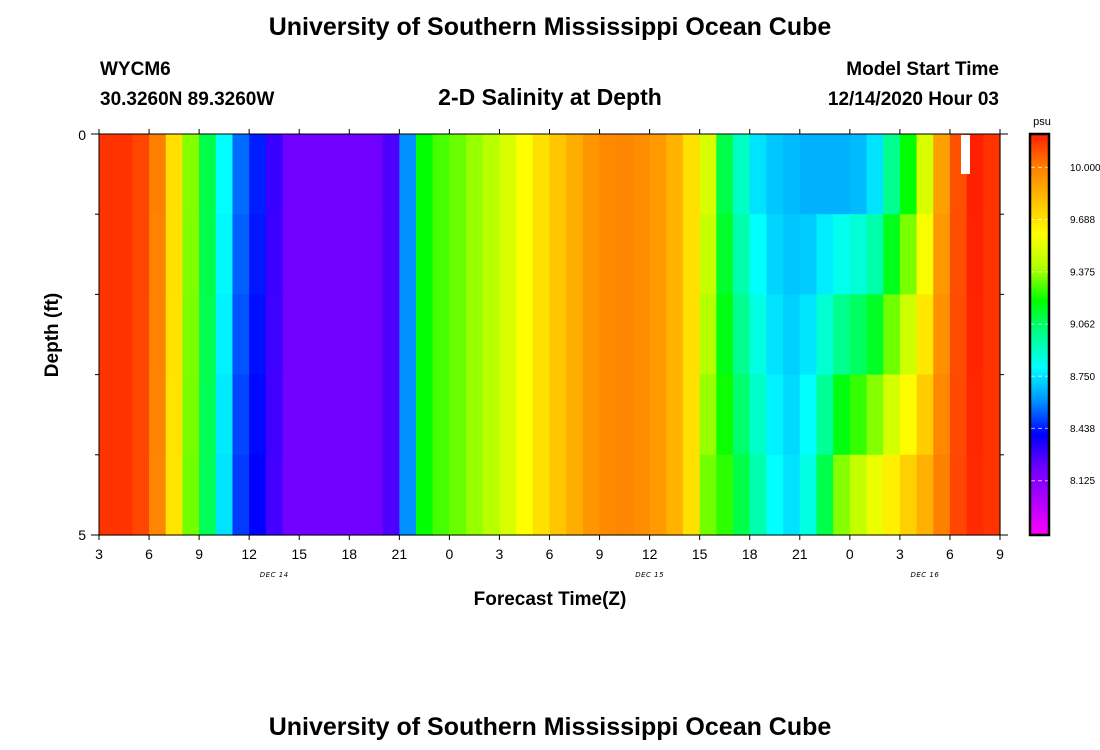 The height and width of the screenshot is (750, 1100). I want to click on x-tick-label: 9, so click(1000, 554).